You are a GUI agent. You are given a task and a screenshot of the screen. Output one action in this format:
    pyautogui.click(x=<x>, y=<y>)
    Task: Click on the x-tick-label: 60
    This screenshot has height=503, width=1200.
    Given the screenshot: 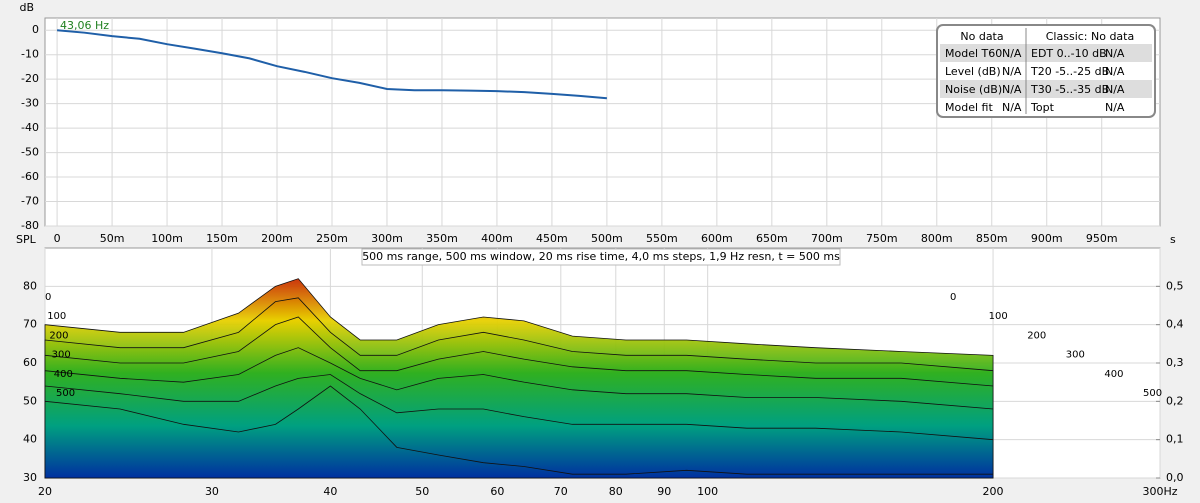 What is the action you would take?
    pyautogui.click(x=497, y=491)
    